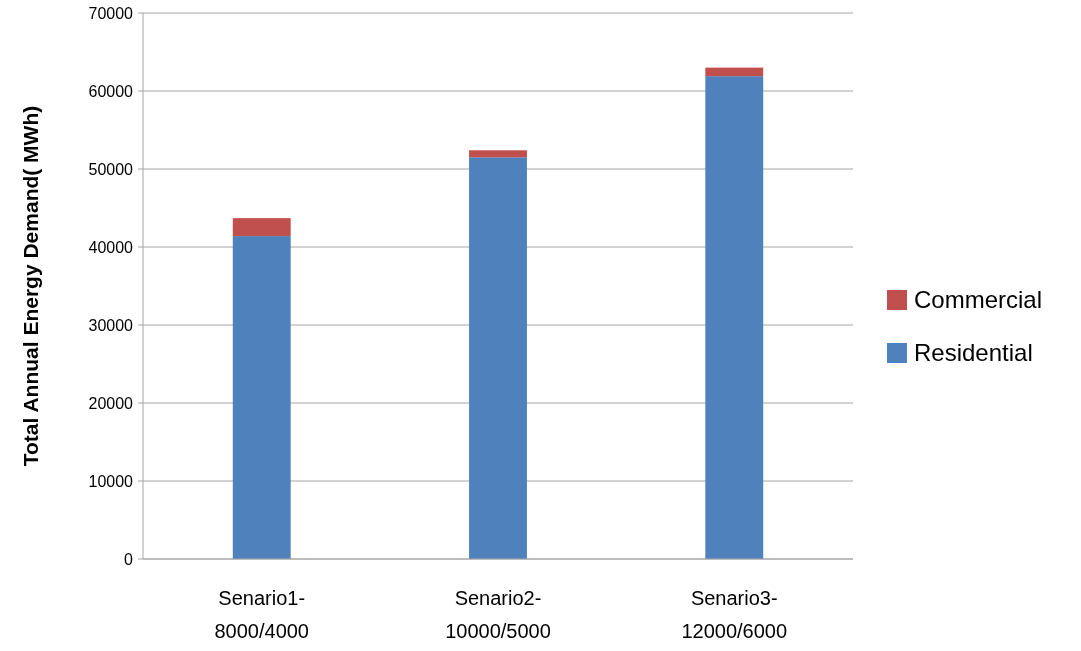 Image resolution: width=1081 pixels, height=651 pixels. Describe the element at coordinates (261, 614) in the screenshot. I see `x-tick-label: Senario1- 8000/4000` at that location.